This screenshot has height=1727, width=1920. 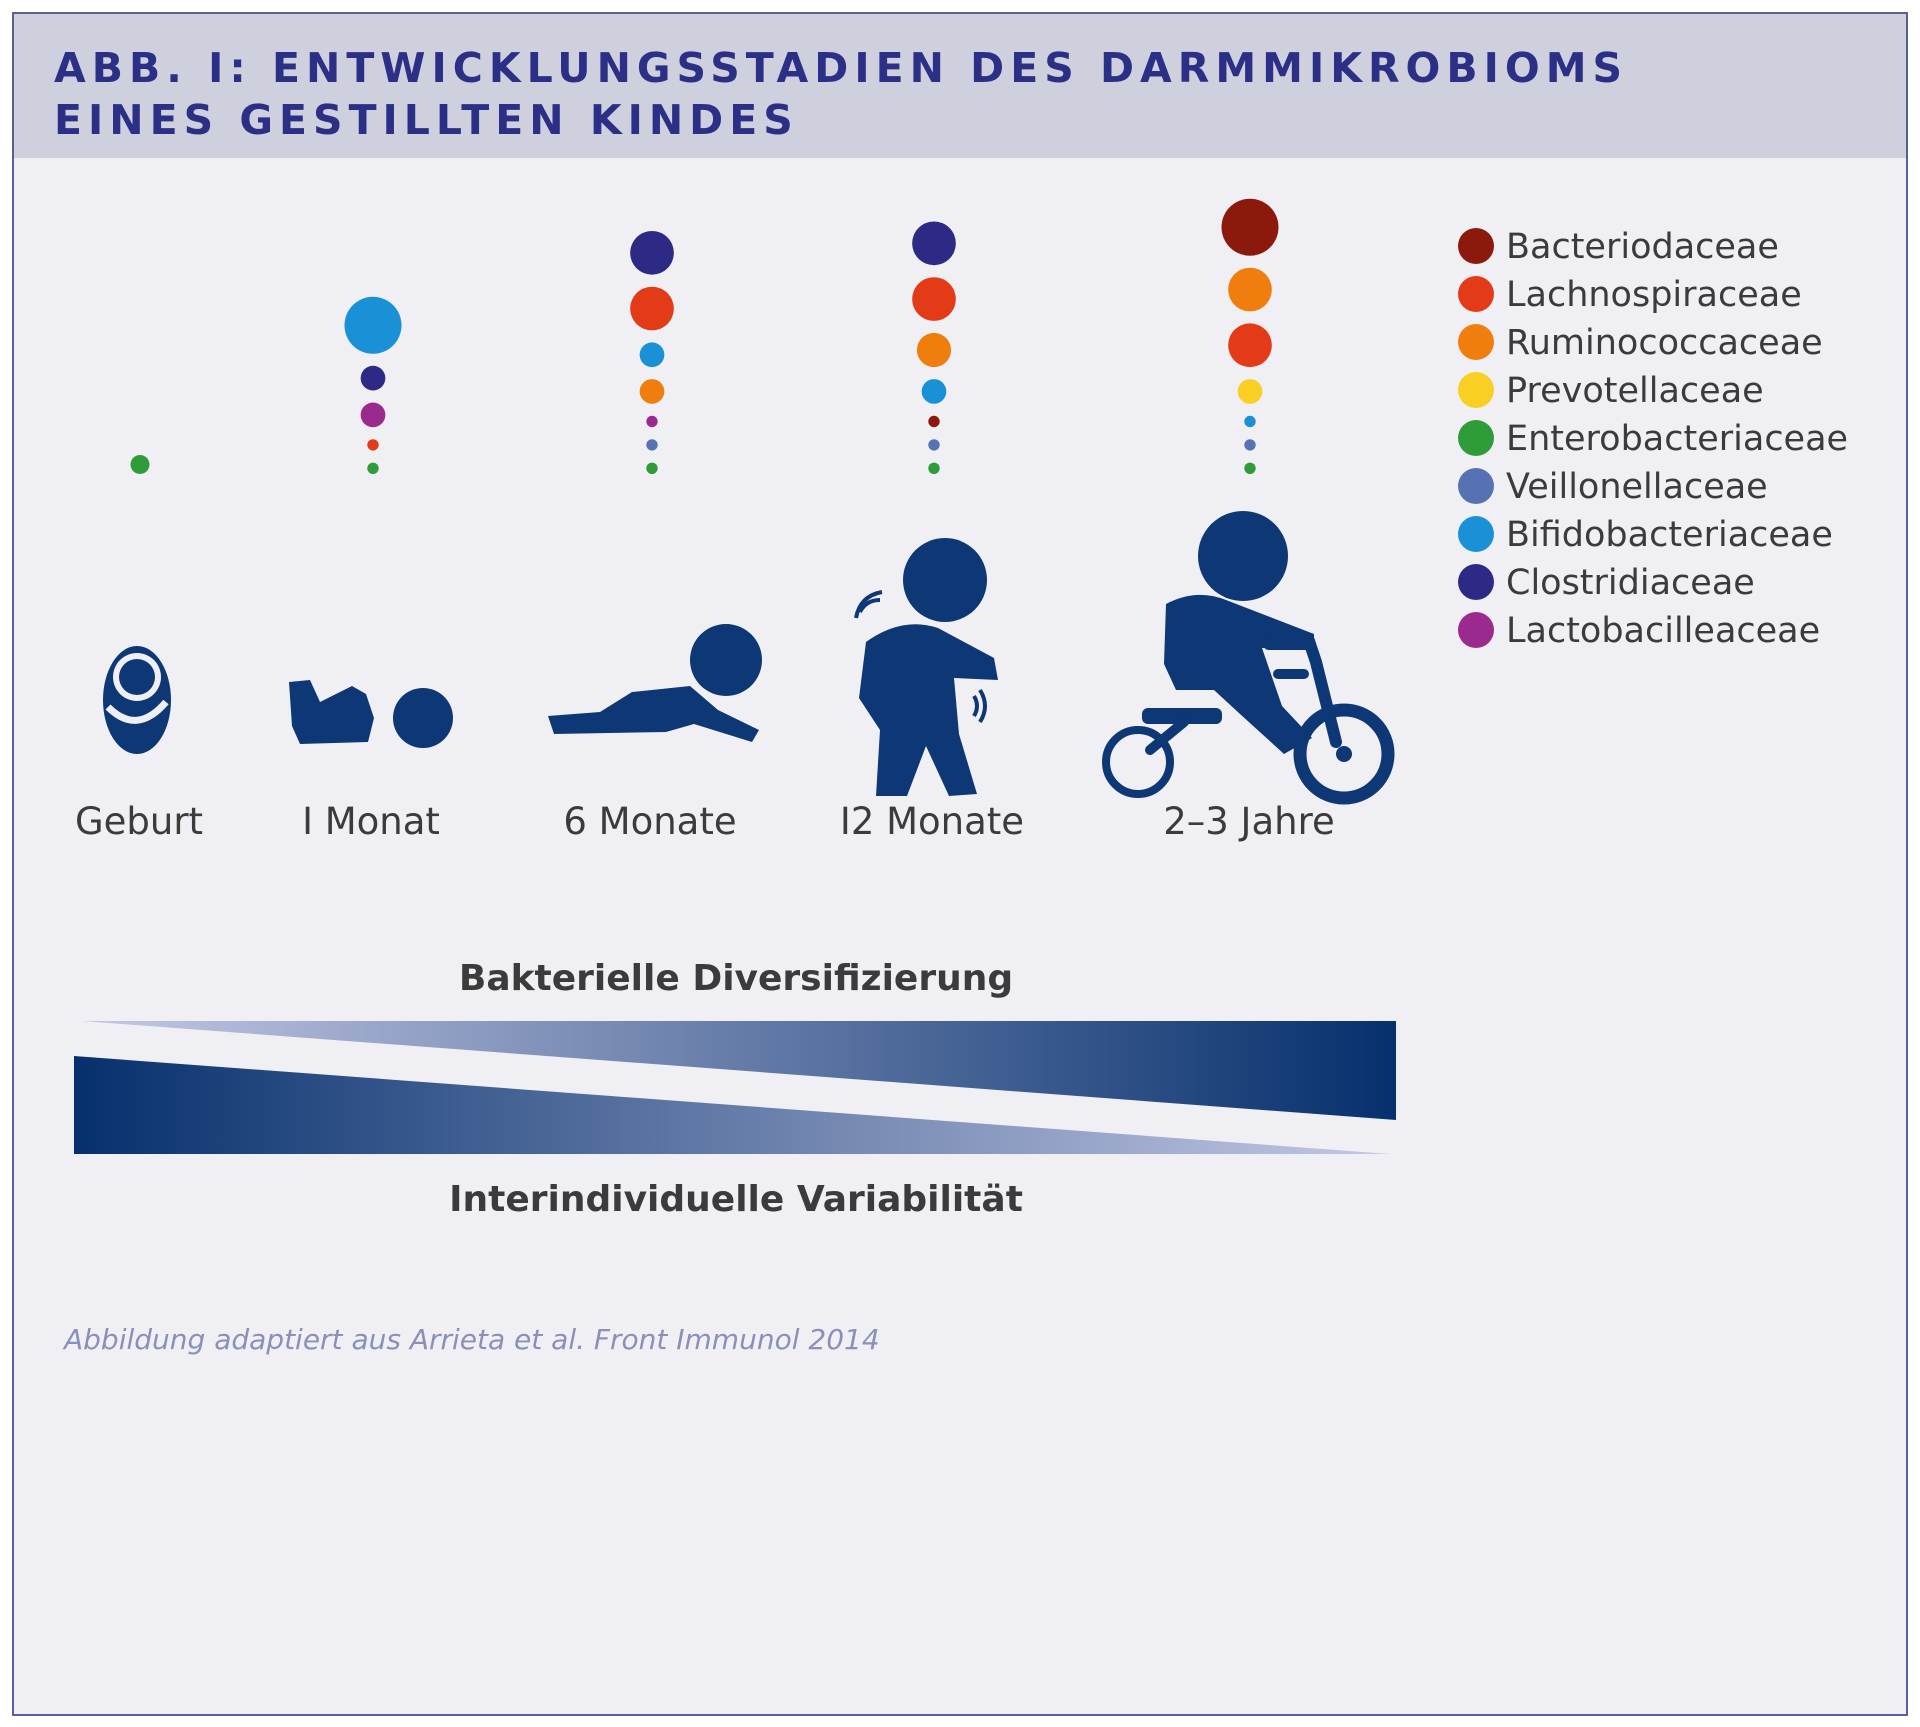 I want to click on legend-label: Enterobacteriaceae, so click(x=1677, y=439).